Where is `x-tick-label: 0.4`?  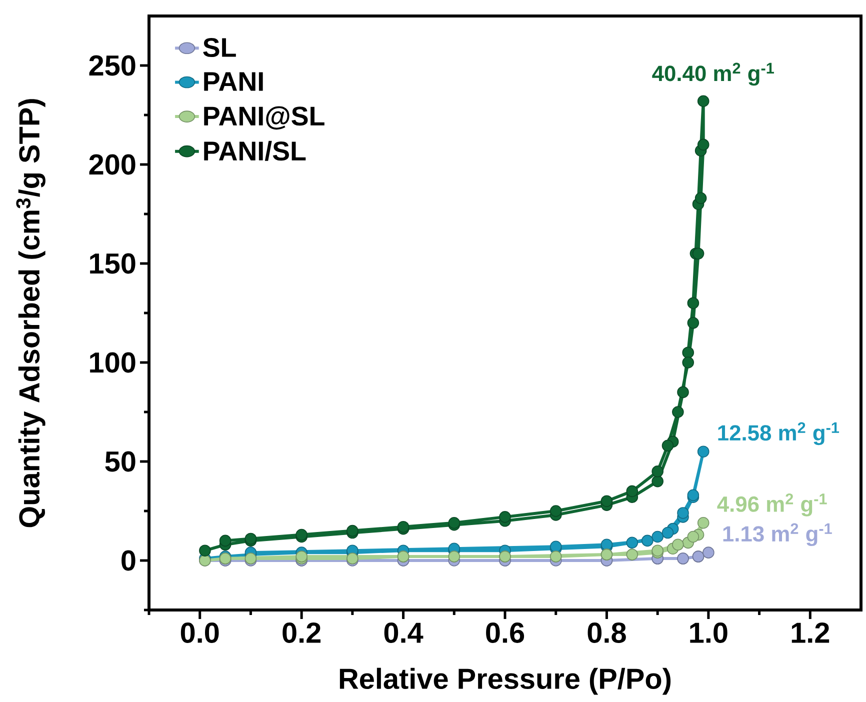 x-tick-label: 0.4 is located at coordinates (404, 632).